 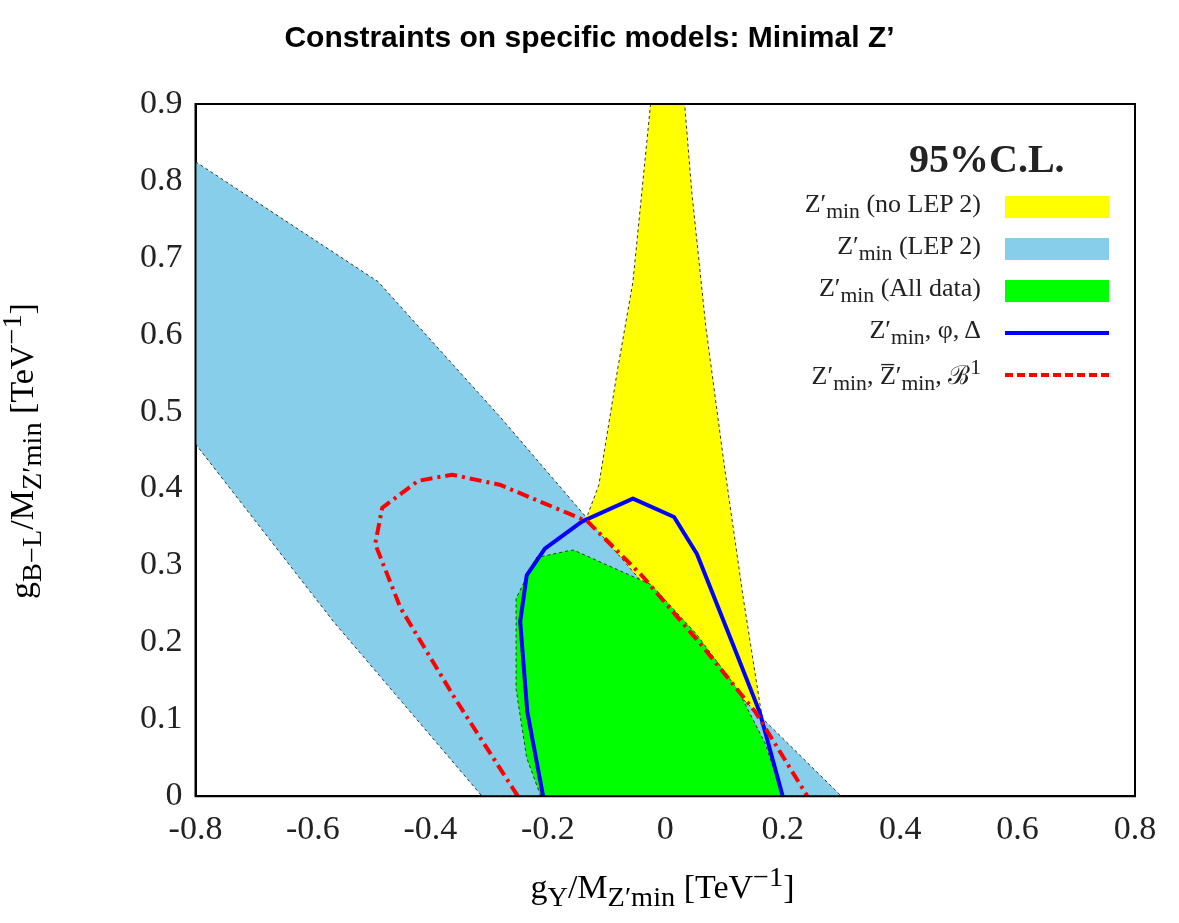 I want to click on y-tick-label: 0.2, so click(x=161, y=640).